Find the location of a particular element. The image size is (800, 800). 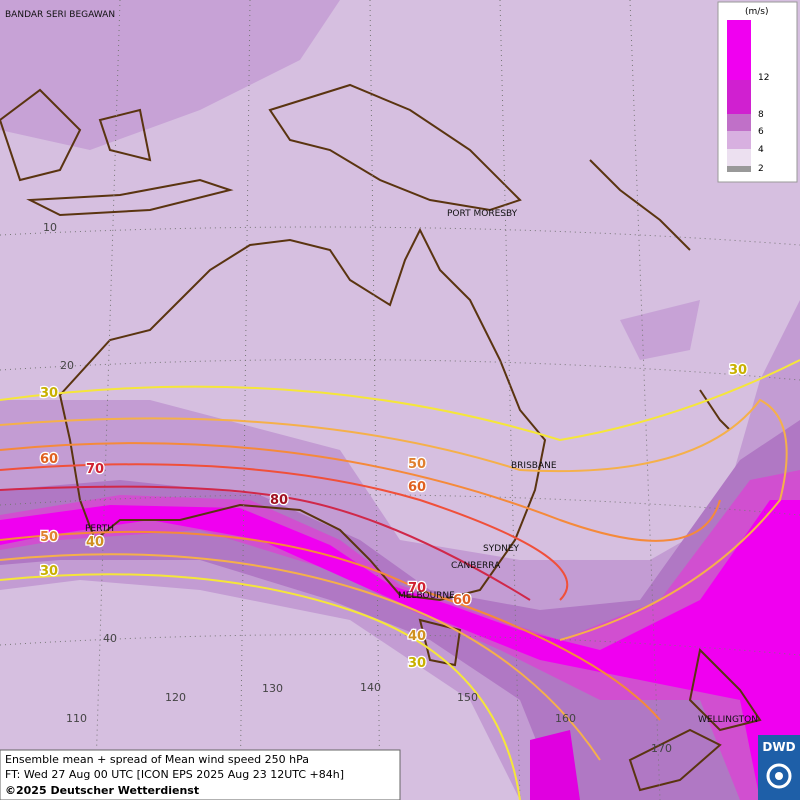

lon-label: 160 is located at coordinates (565, 718).